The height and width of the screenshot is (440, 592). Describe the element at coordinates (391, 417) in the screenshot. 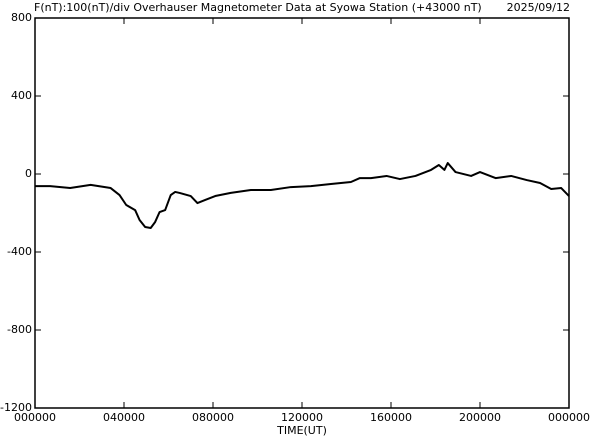

I see `x-tick-label: 160000` at that location.